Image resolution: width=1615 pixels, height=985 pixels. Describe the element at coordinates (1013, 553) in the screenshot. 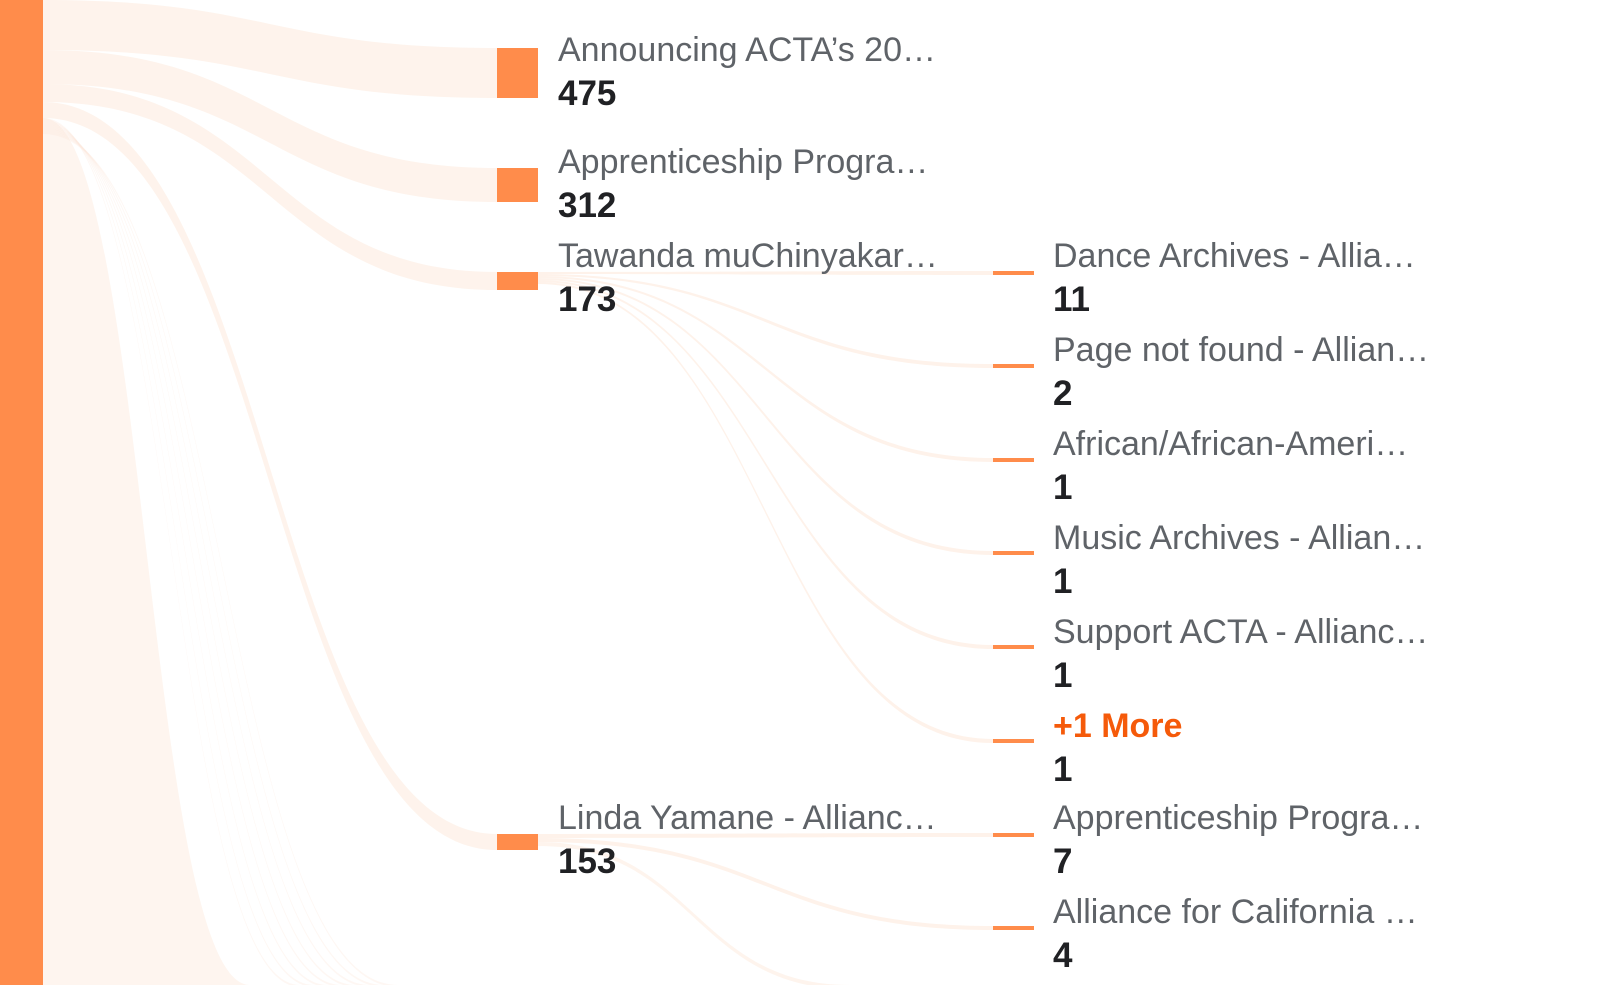

I see `node-bar-music-archives` at that location.